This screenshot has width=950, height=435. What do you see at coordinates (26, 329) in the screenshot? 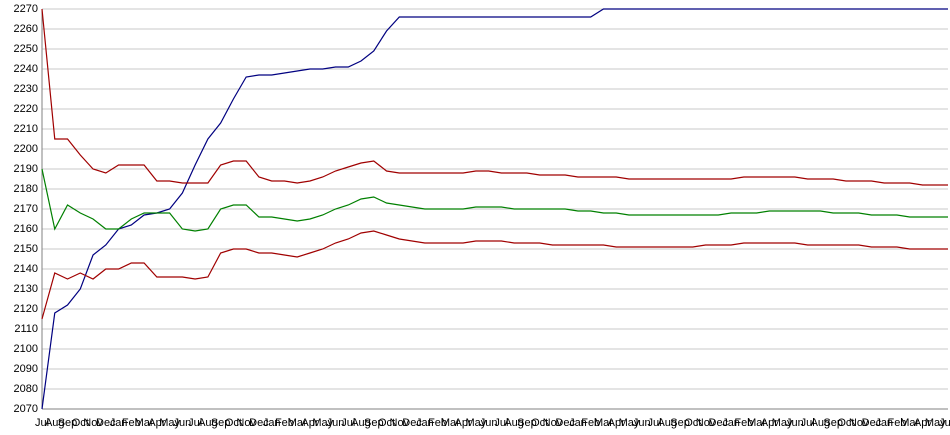
I see `y-tick-label: 2110` at bounding box center [26, 329].